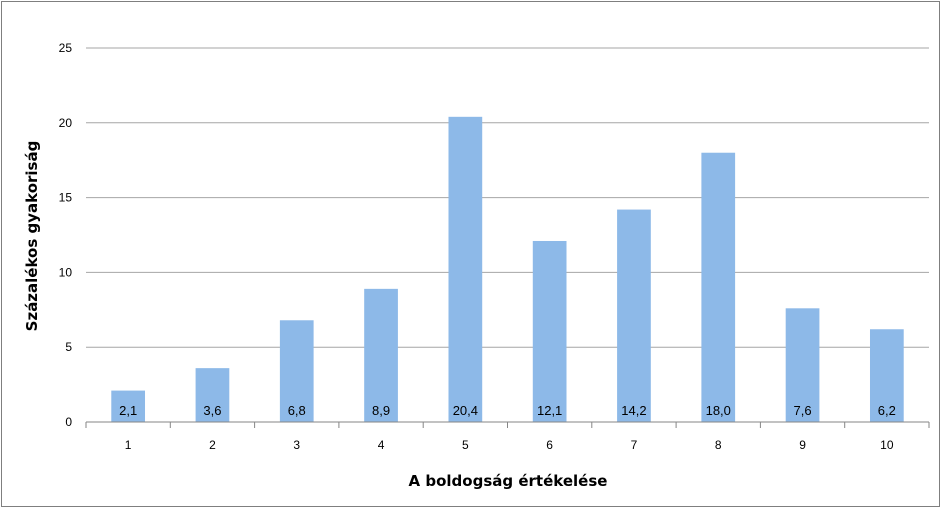 This screenshot has width=943, height=510. I want to click on x-tick-label: 10, so click(887, 445).